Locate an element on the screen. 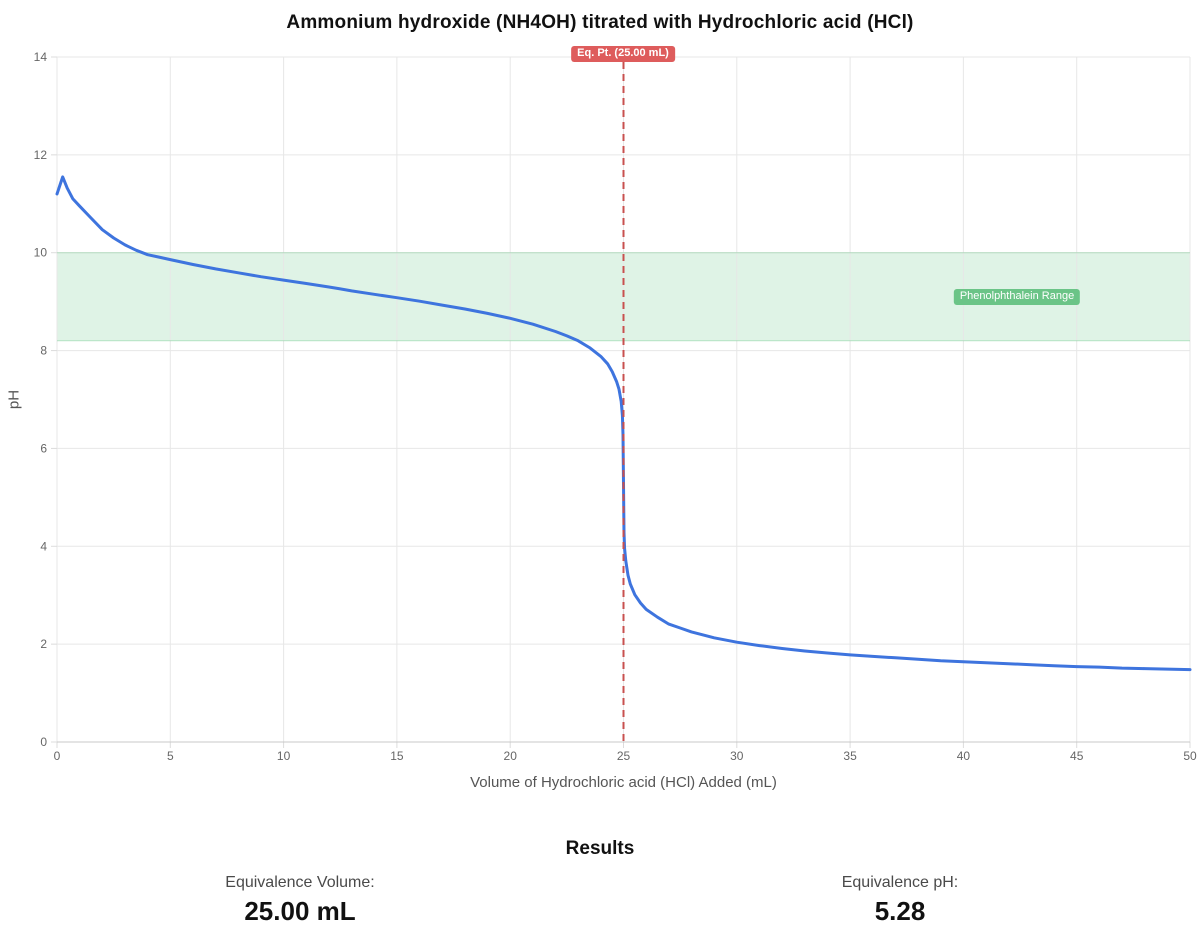 The width and height of the screenshot is (1200, 950). y-tick-label: 14 is located at coordinates (41, 57).